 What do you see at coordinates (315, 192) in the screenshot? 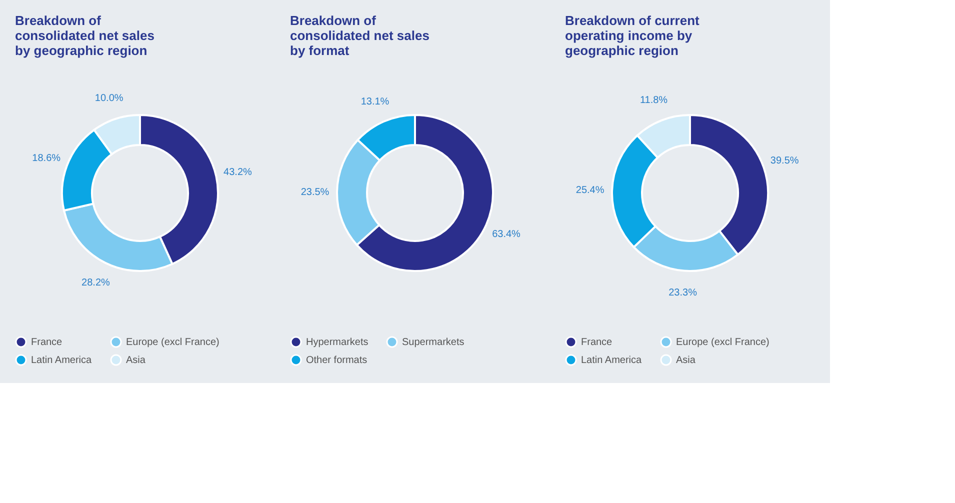
I see `data-label: 23.5%` at bounding box center [315, 192].